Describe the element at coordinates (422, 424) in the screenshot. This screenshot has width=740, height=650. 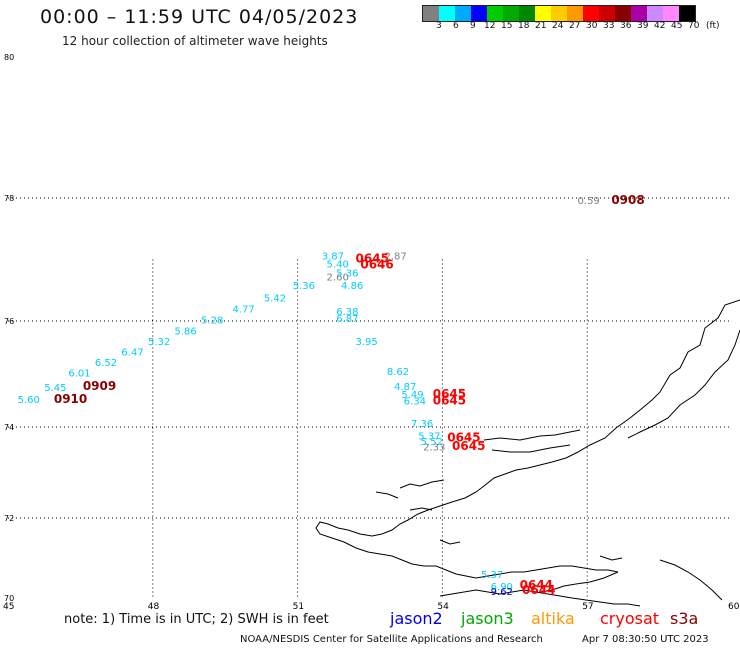
I see `wave-height-value: 7.36` at that location.